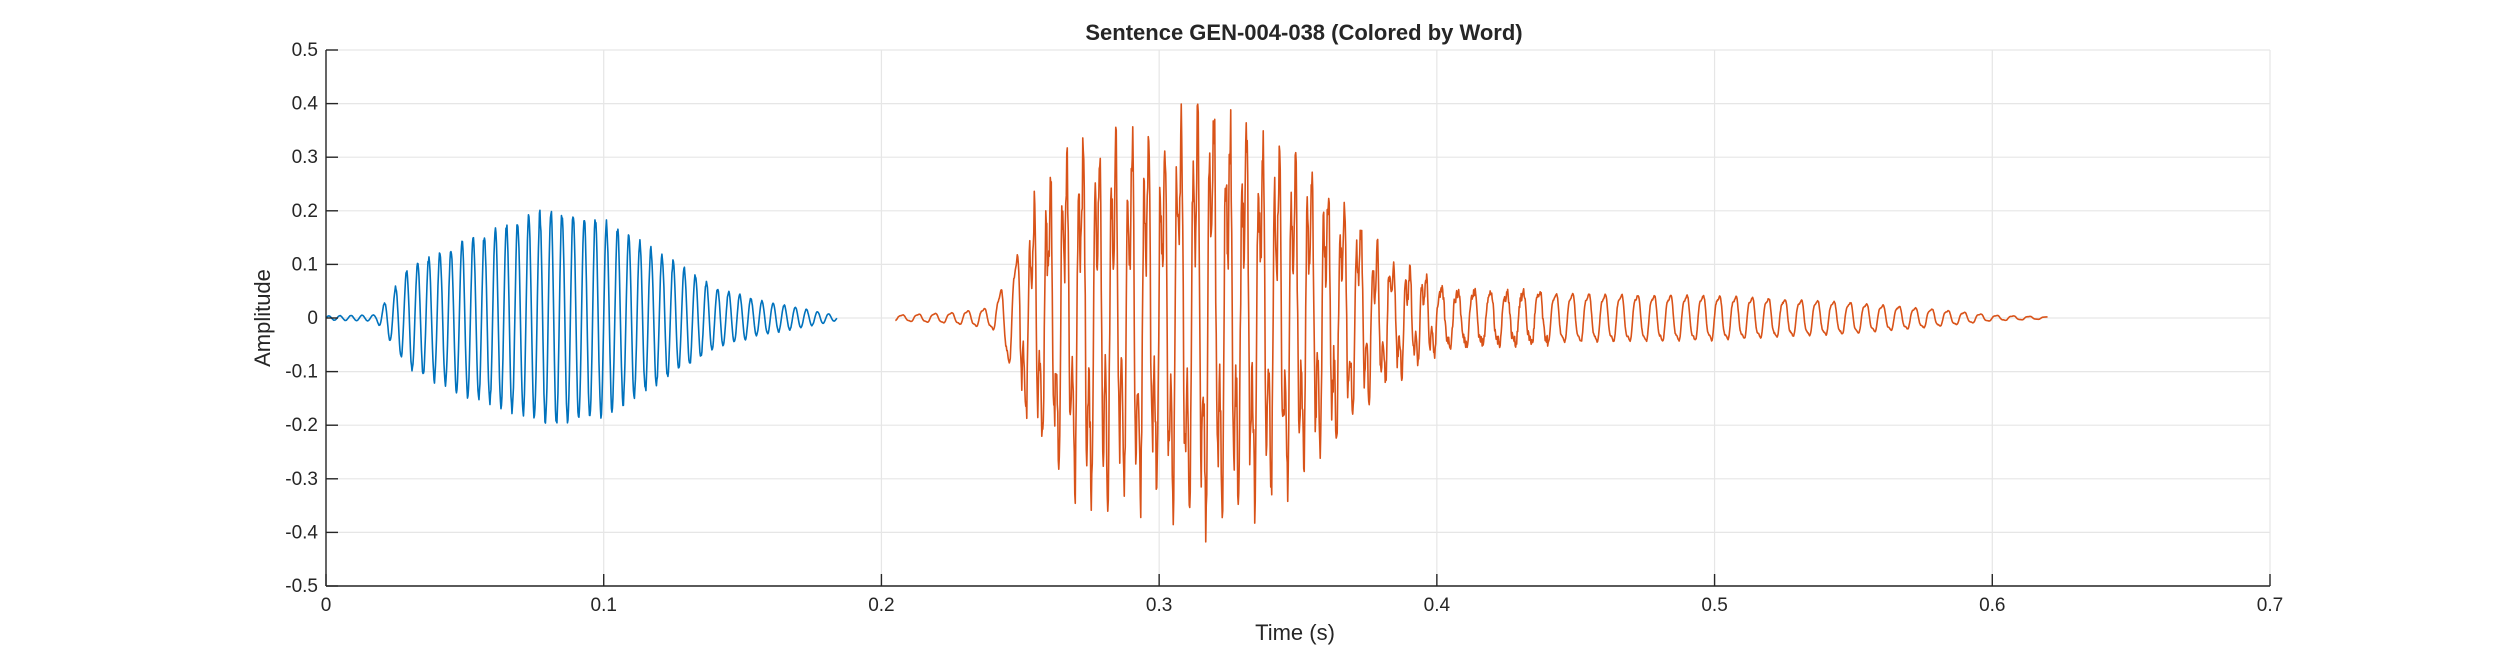 This screenshot has height=657, width=2500. Describe the element at coordinates (262, 318) in the screenshot. I see `y-axis-label: Amplitude` at that location.